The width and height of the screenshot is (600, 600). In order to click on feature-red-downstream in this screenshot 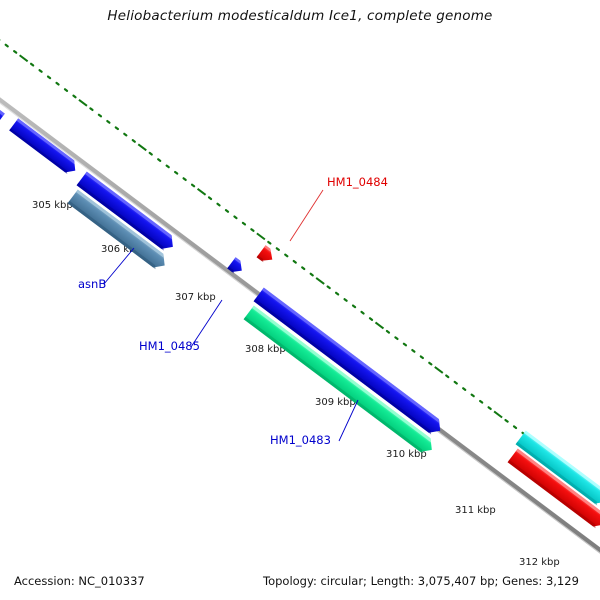, I will do `click(553, 490)`.